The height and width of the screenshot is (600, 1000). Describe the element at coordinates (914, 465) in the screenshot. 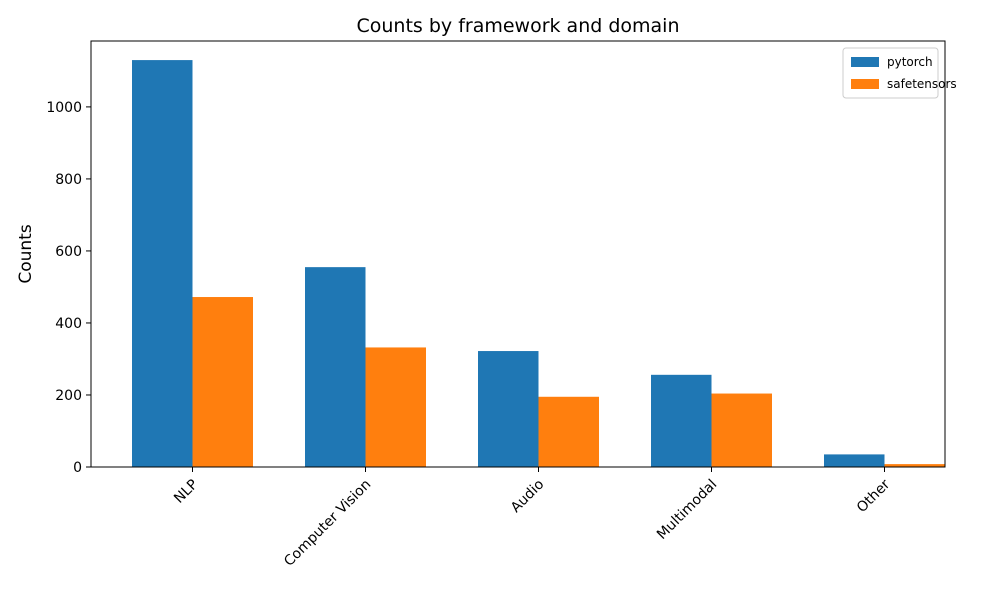

I see `bar-safetensors-other` at that location.